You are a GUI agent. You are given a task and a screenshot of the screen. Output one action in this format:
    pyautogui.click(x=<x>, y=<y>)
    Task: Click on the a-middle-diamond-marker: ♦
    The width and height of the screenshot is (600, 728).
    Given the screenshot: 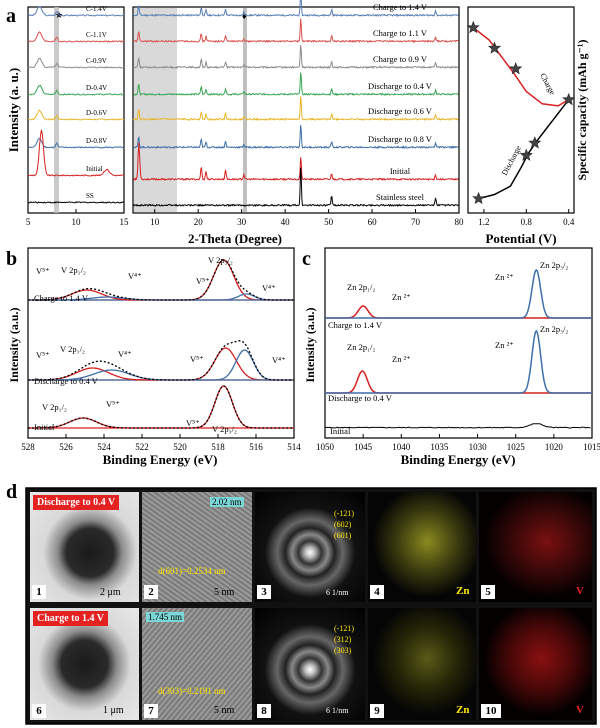 What is the action you would take?
    pyautogui.click(x=244, y=16)
    